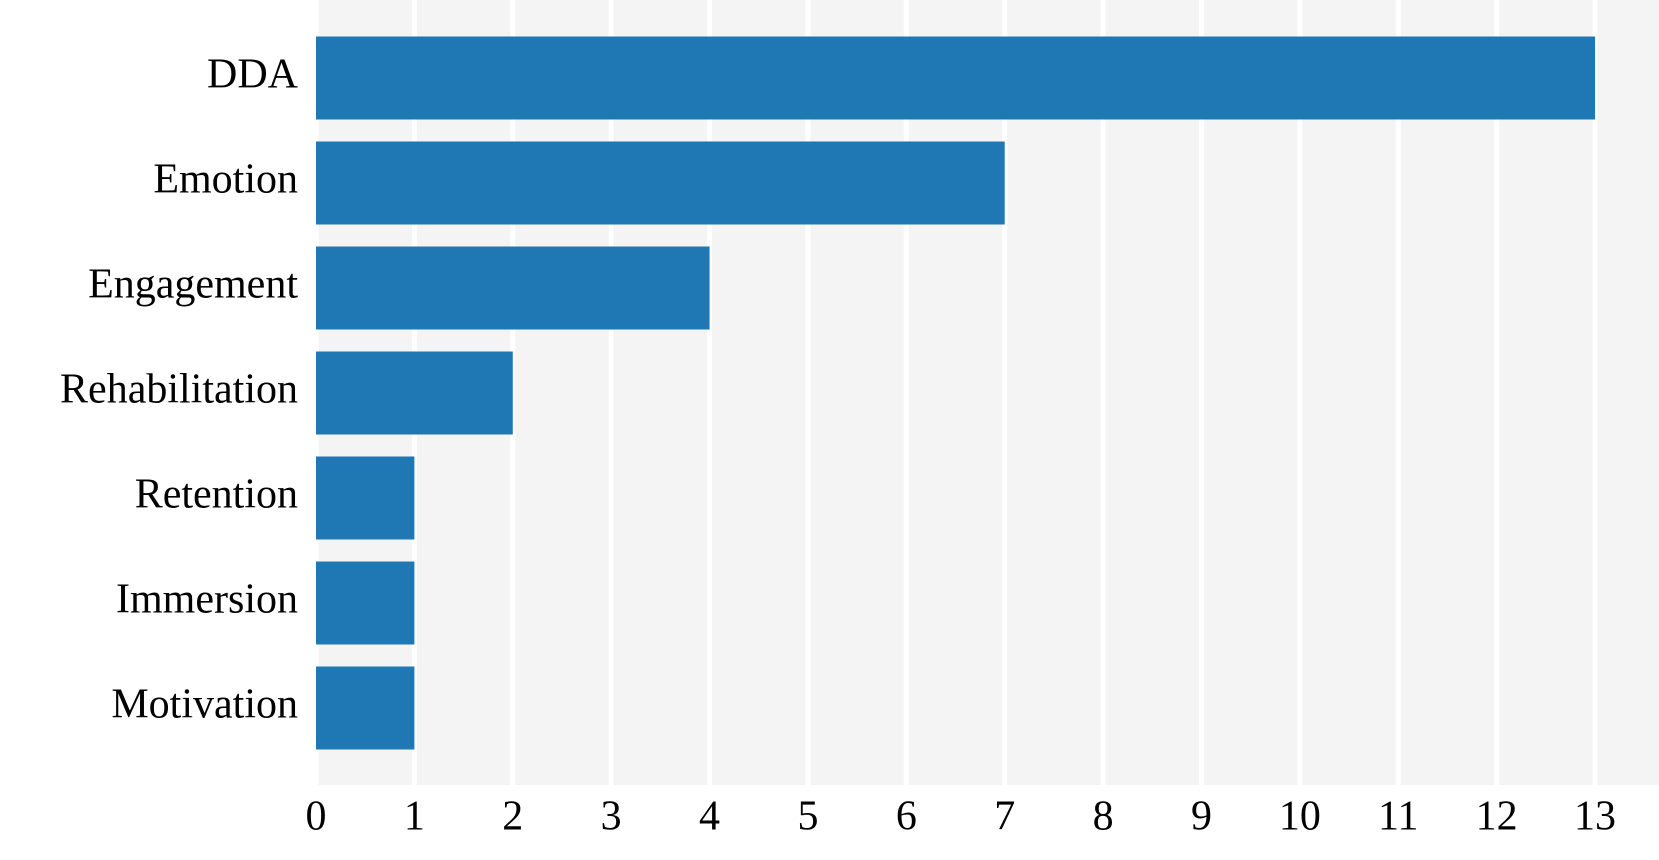 This screenshot has height=860, width=1659. I want to click on y-tick-label: Emotion, so click(225, 180).